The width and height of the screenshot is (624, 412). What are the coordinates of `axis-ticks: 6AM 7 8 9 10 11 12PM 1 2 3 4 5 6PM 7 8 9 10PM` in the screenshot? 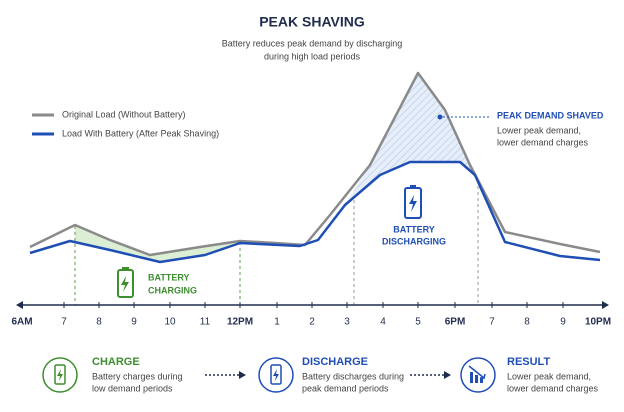 It's located at (311, 315).